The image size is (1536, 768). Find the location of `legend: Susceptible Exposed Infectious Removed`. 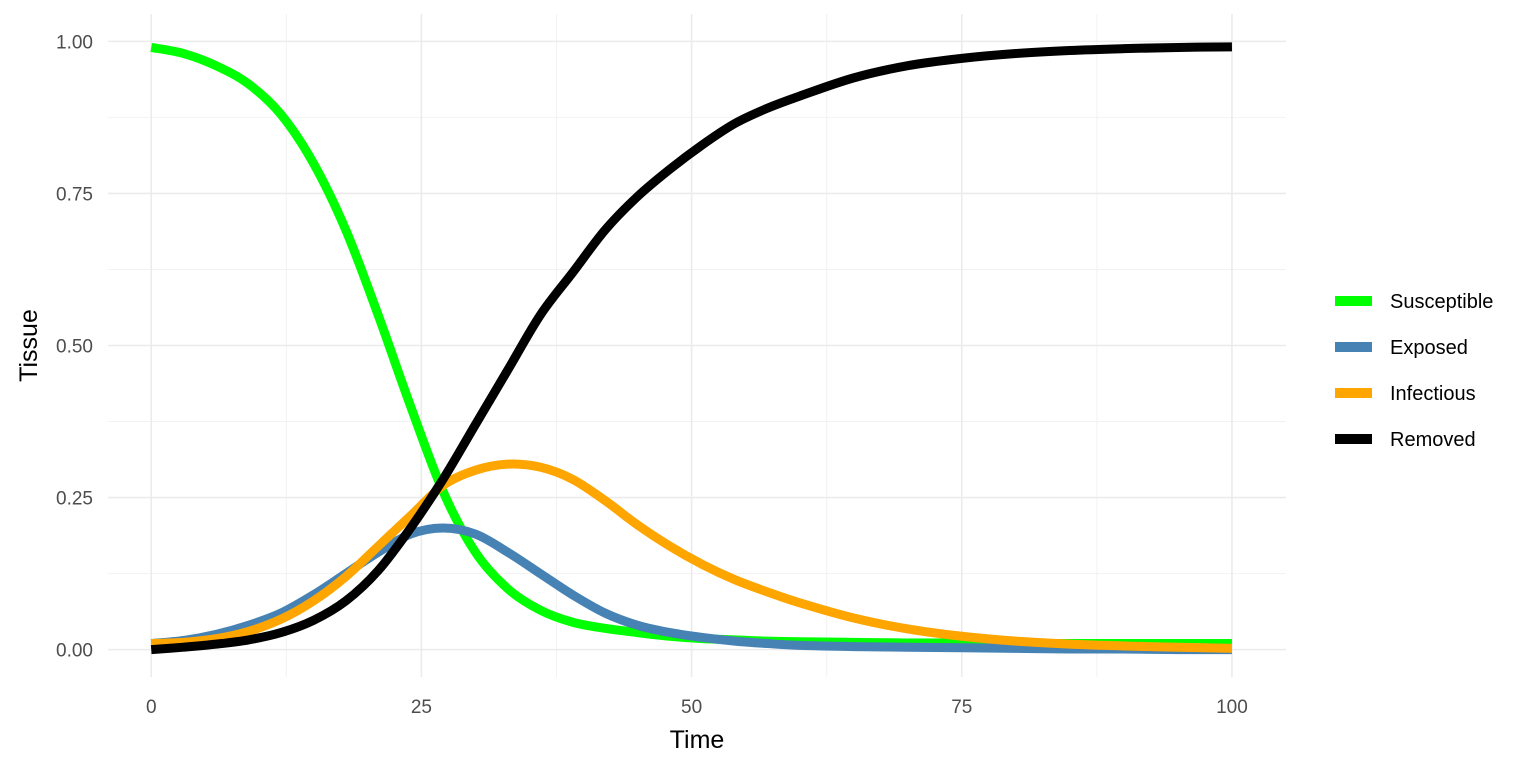

legend: Susceptible Exposed Infectious Removed is located at coordinates (1414, 371).